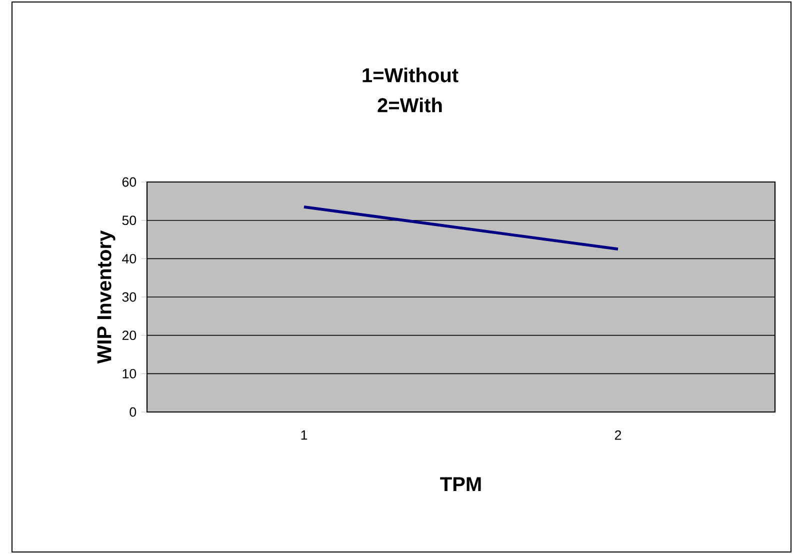  What do you see at coordinates (460, 484) in the screenshot?
I see `x-axis-title: TPM` at bounding box center [460, 484].